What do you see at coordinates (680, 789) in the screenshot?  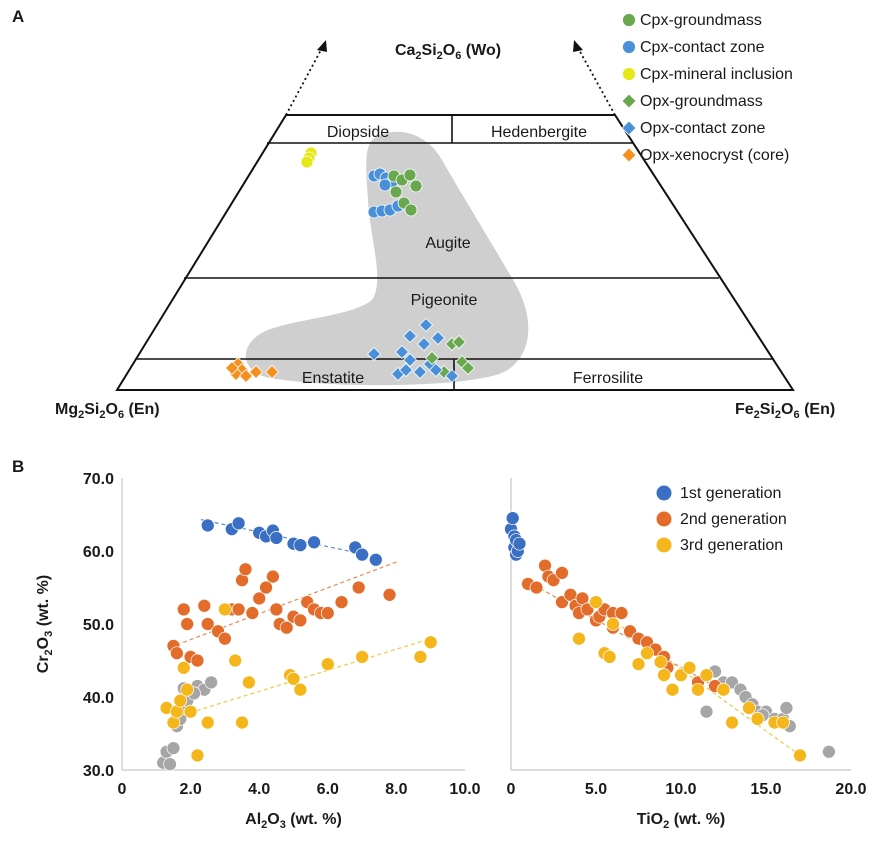 I see `x-tick-label: 10.0` at bounding box center [680, 789].